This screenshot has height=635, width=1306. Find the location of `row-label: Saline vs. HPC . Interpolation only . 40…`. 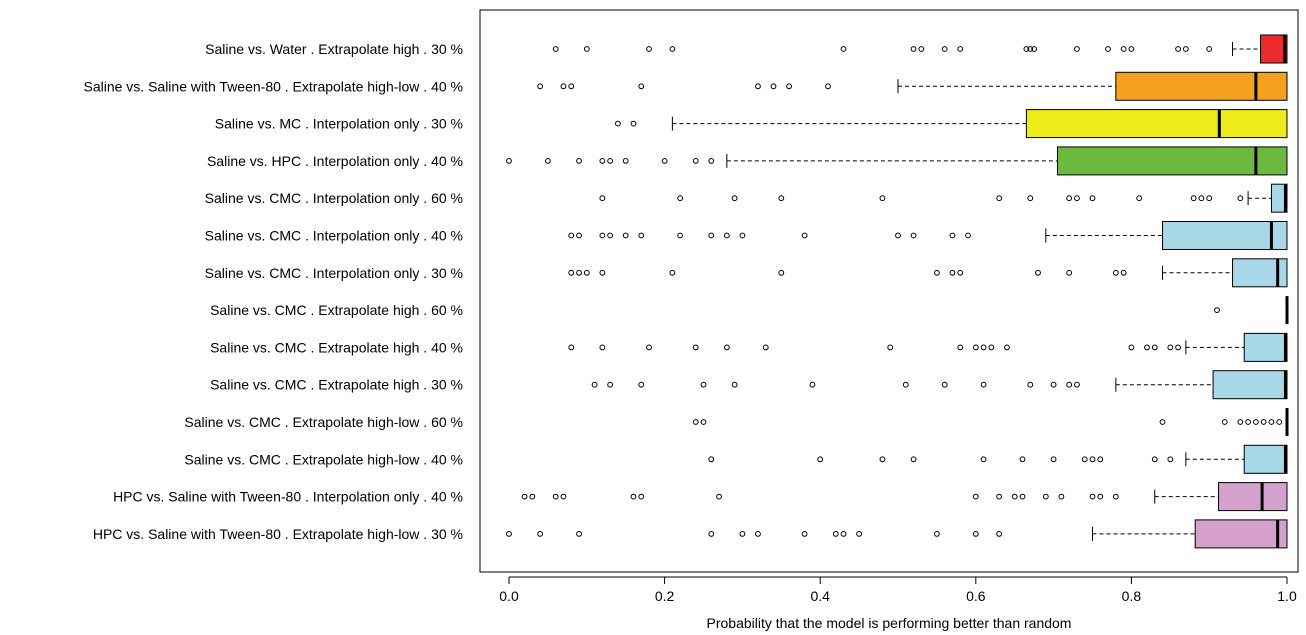

row-label: Saline vs. HPC . Interpolation only . 40… is located at coordinates (335, 161).